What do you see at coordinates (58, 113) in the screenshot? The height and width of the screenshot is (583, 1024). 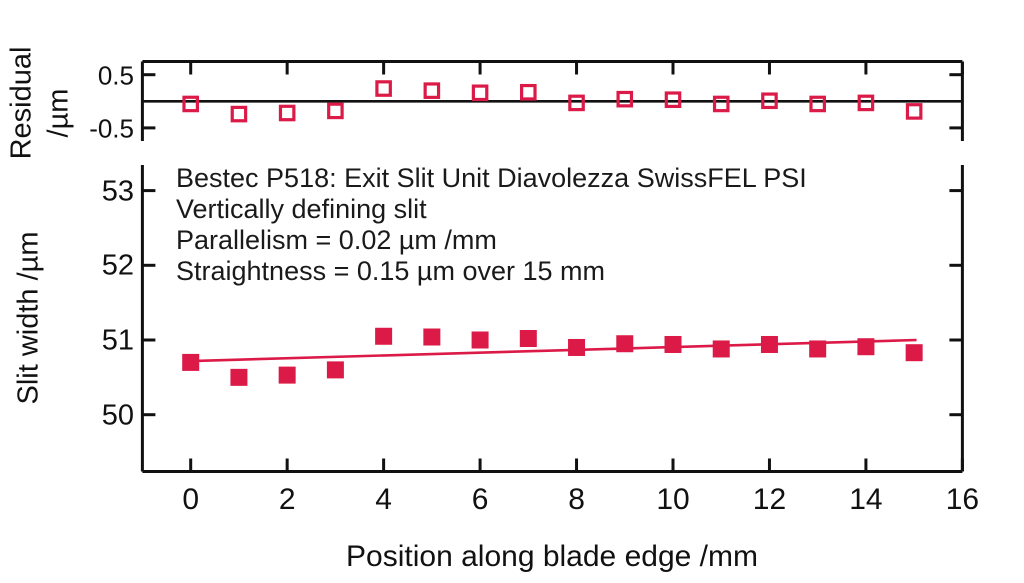 I see `residual-axis-label-line2: /µm` at bounding box center [58, 113].